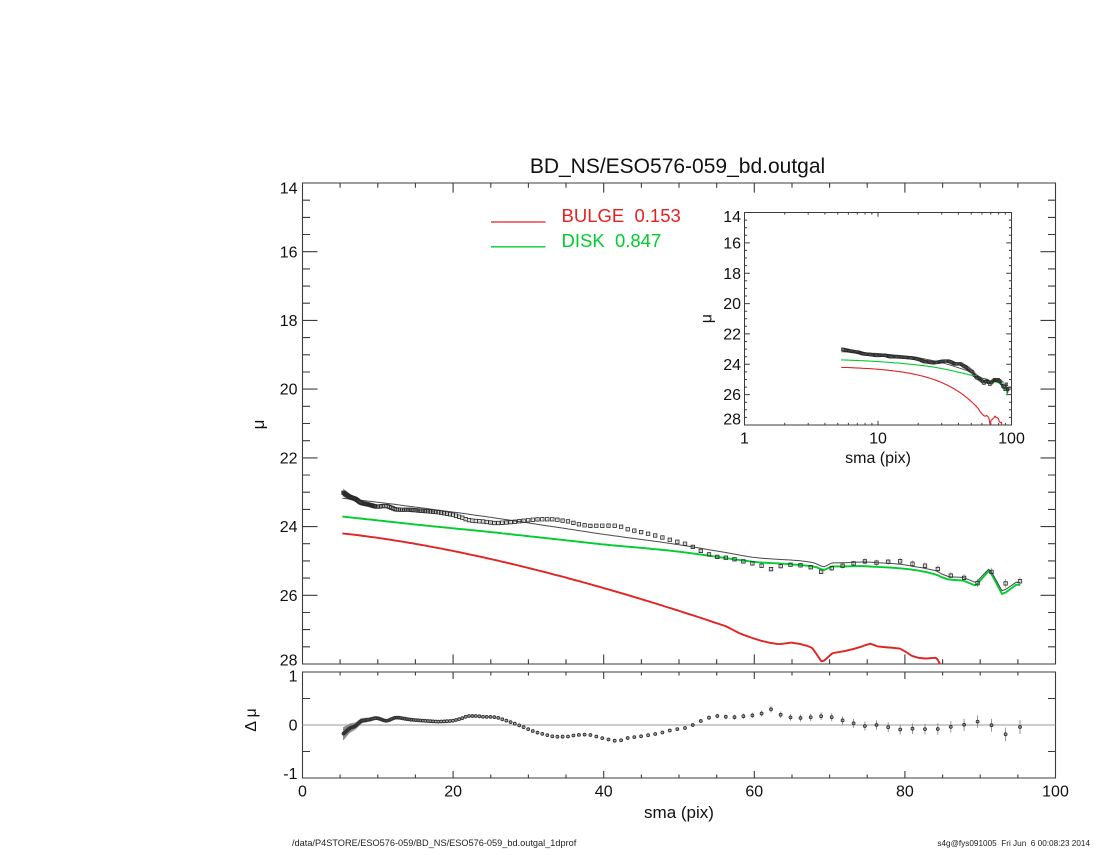 The width and height of the screenshot is (1100, 855). What do you see at coordinates (251, 719) in the screenshot?
I see `svg-text: Δ μ` at bounding box center [251, 719].